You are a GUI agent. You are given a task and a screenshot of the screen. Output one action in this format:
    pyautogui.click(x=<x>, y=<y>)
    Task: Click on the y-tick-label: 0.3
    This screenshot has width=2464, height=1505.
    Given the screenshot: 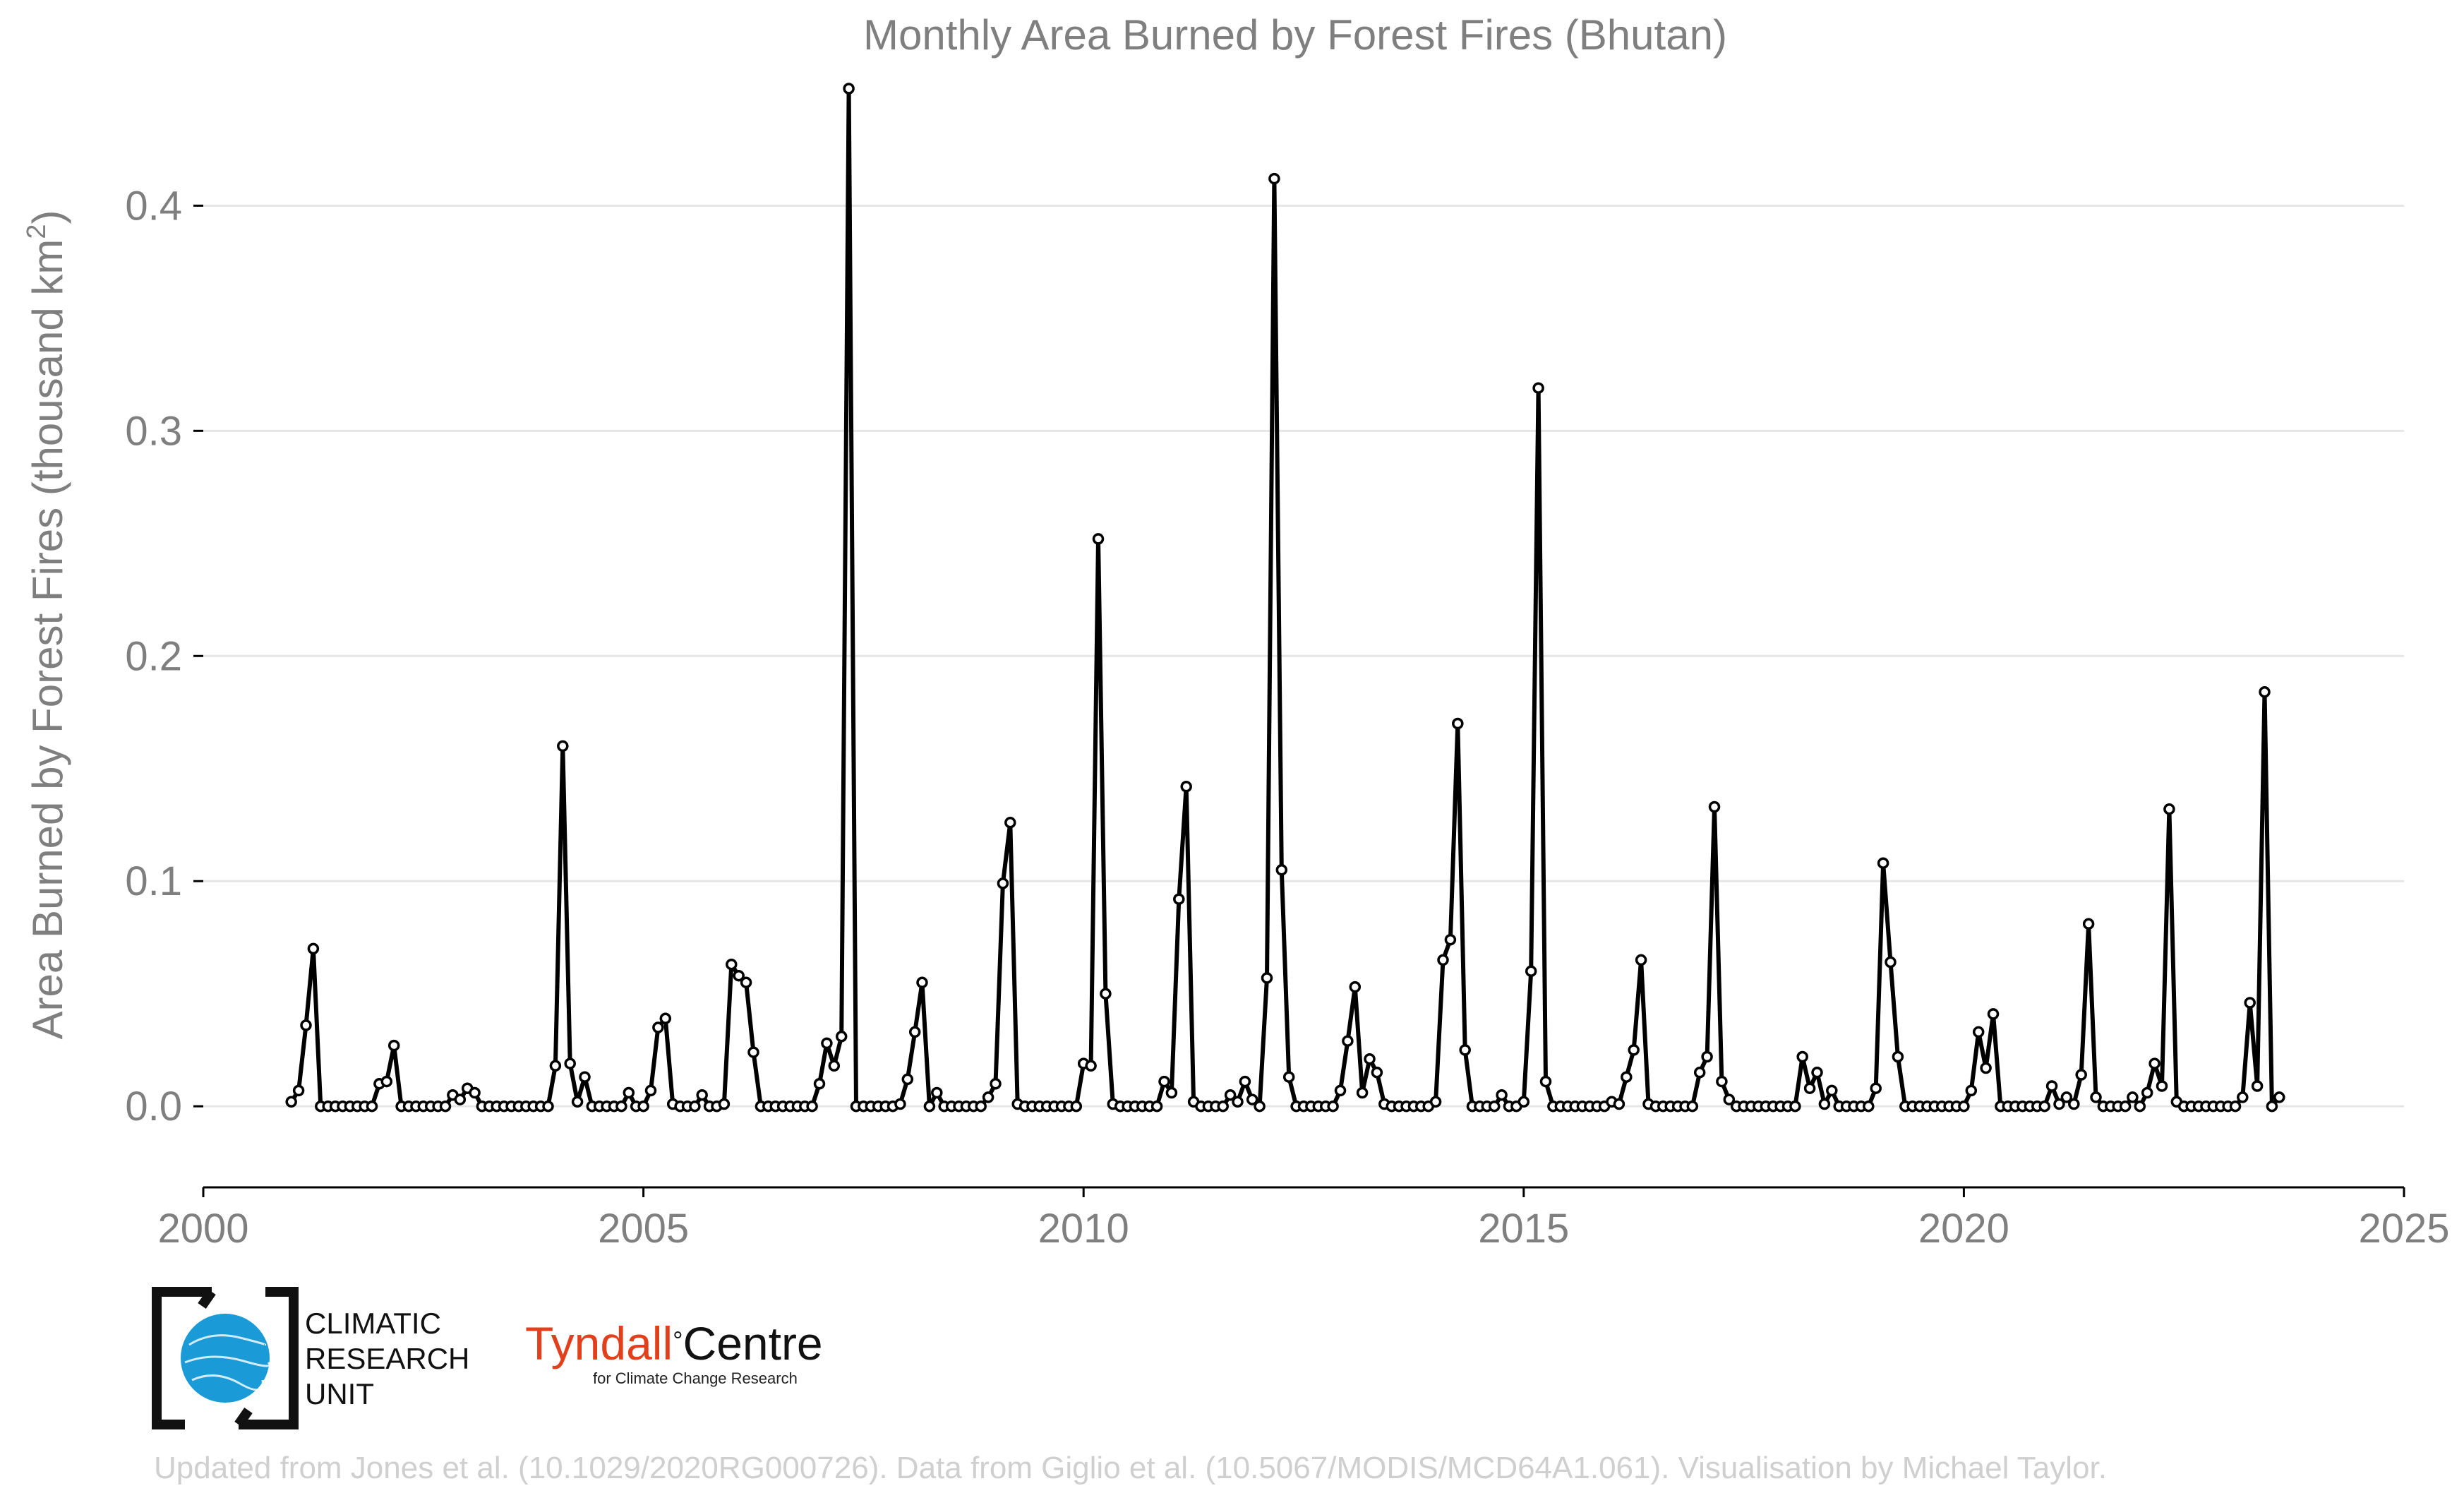 What is the action you would take?
    pyautogui.click(x=153, y=431)
    